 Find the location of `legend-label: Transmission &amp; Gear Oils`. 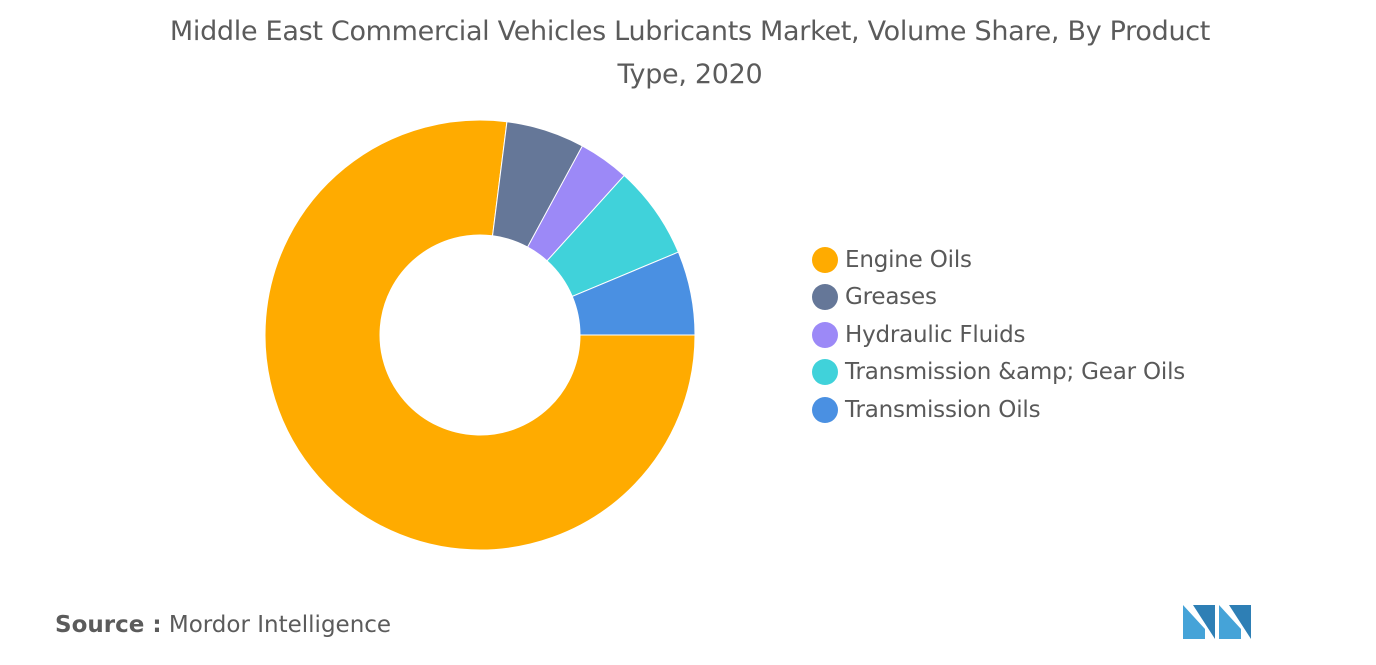

legend-label: Transmission &amp; Gear Oils is located at coordinates (1015, 372).